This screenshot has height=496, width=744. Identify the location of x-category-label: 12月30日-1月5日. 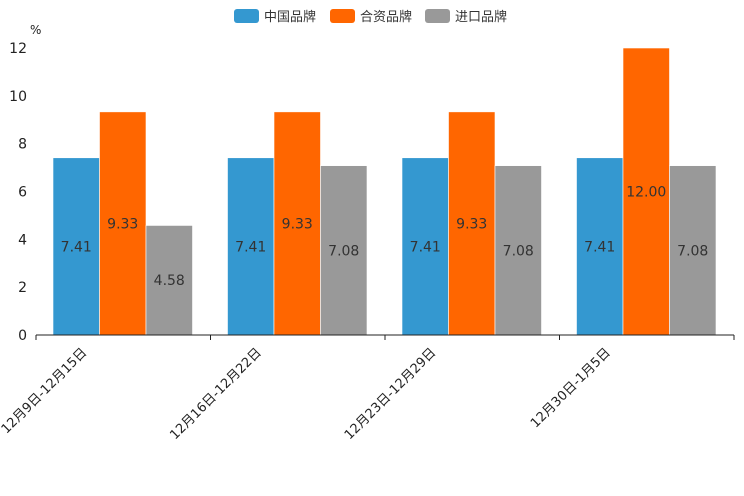
(571, 388).